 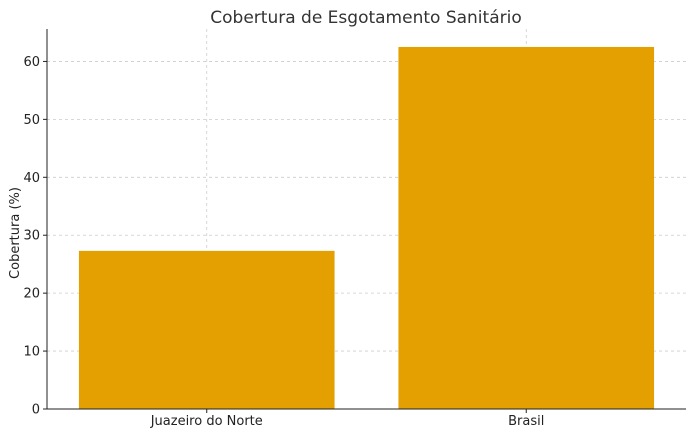 What do you see at coordinates (31, 352) in the screenshot?
I see `y-tick-label: 10` at bounding box center [31, 352].